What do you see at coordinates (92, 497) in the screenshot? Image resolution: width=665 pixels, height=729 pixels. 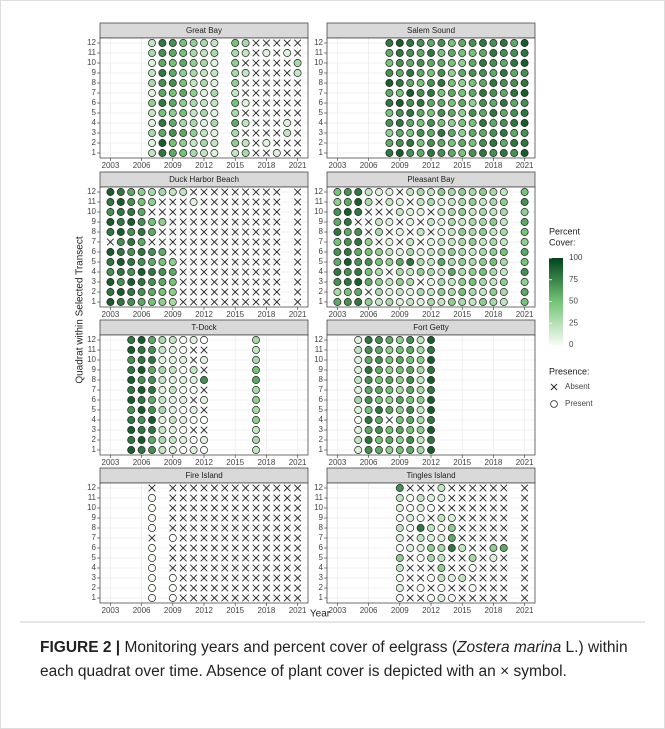 I see `y-tick-label: 11` at bounding box center [92, 497].